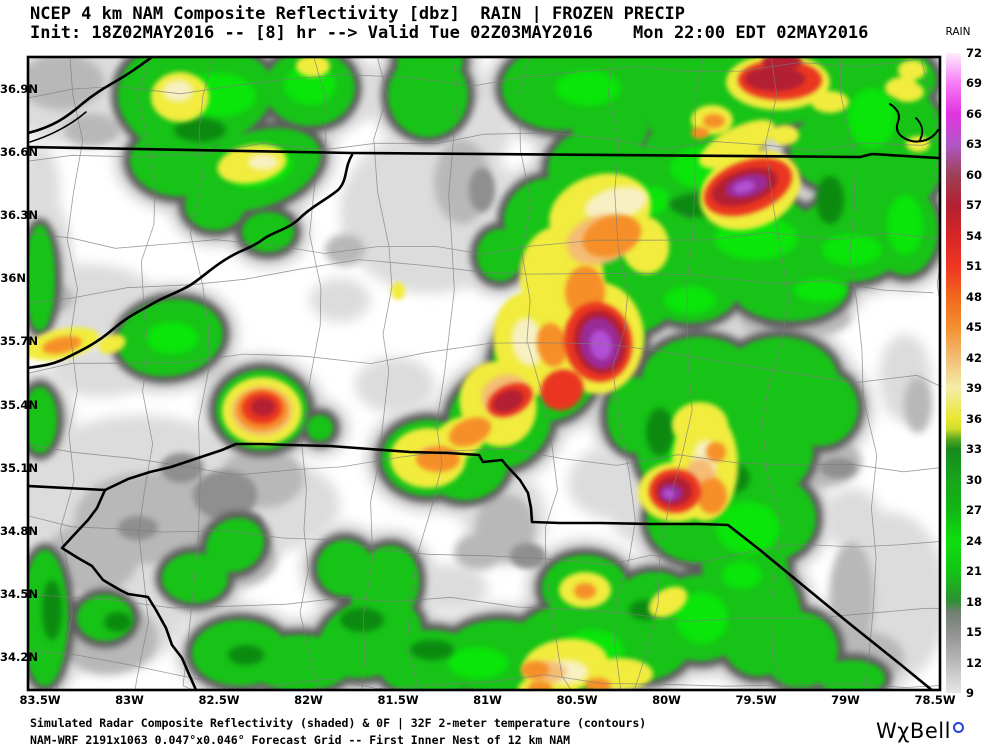  I want to click on colorbar-tick-9: 9, so click(970, 693).